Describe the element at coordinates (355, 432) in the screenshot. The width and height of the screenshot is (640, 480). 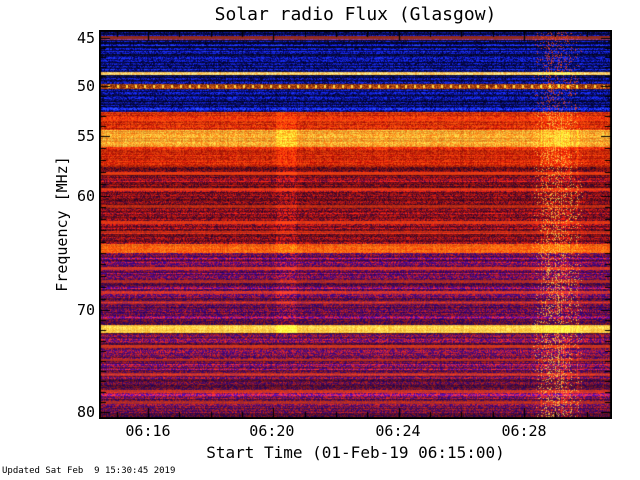
I see `x-tick-labels: 06:16 06:20 06:24 06:28` at that location.